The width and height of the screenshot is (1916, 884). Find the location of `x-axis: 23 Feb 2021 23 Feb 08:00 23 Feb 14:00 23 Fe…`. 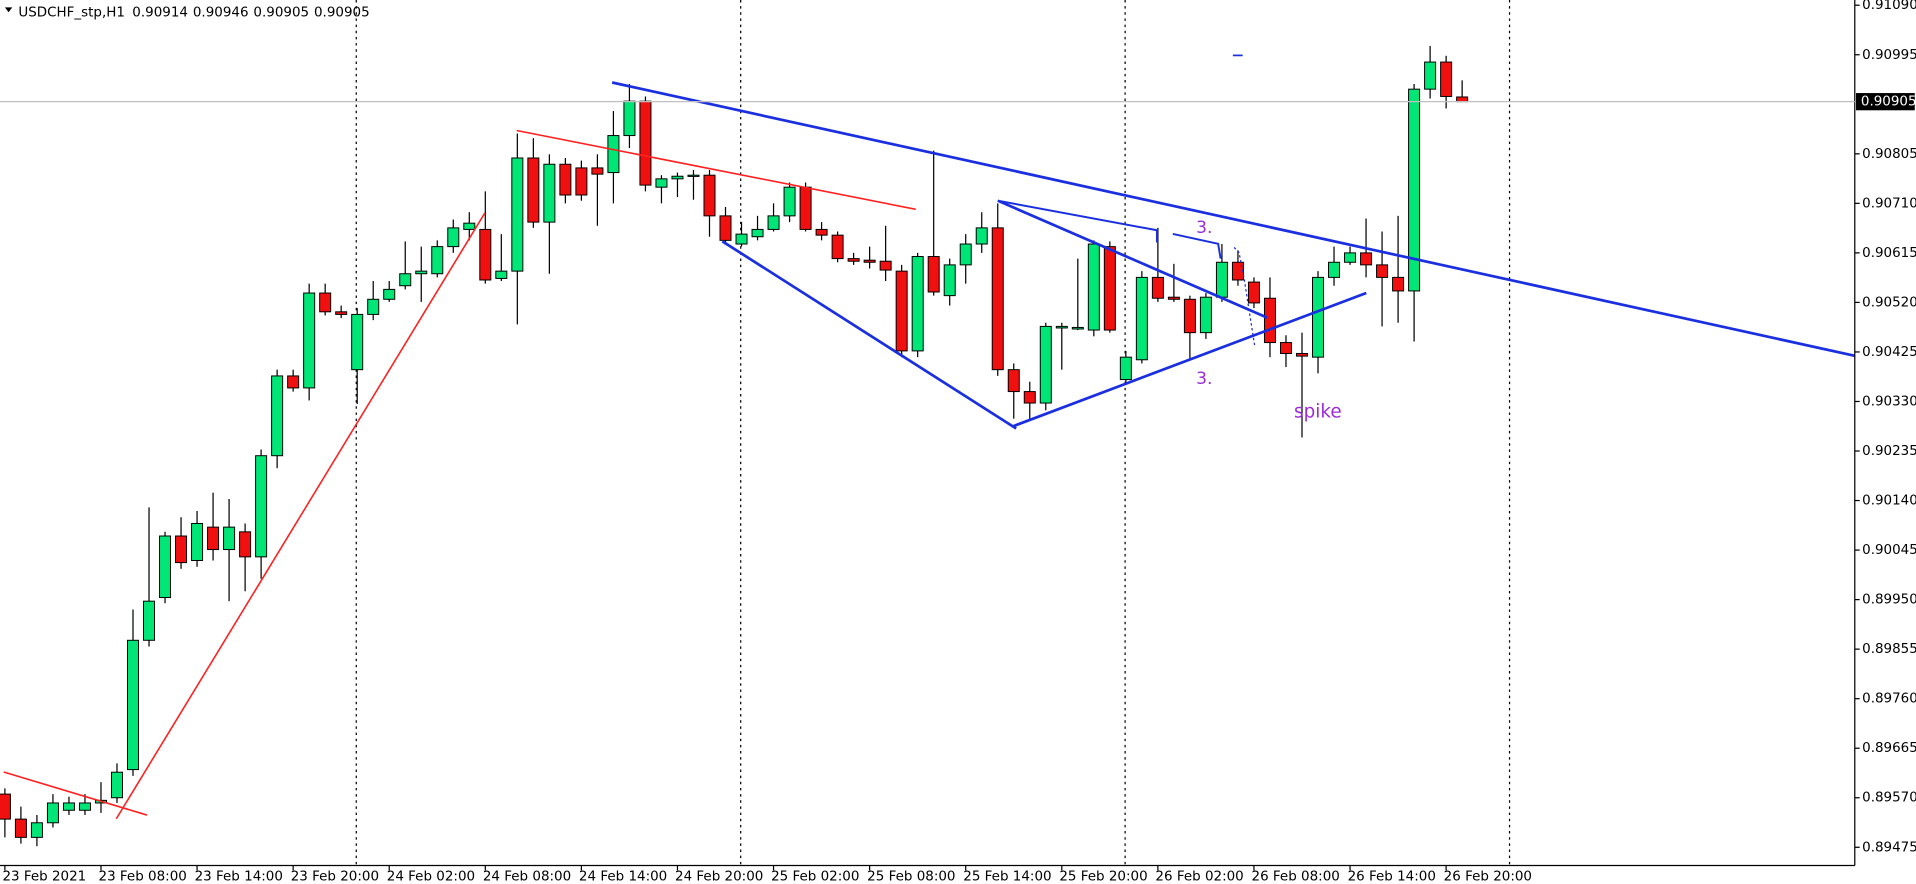

x-axis: 23 Feb 2021 23 Feb 08:00 23 Feb 14:00 23 Fe… is located at coordinates (767, 874).